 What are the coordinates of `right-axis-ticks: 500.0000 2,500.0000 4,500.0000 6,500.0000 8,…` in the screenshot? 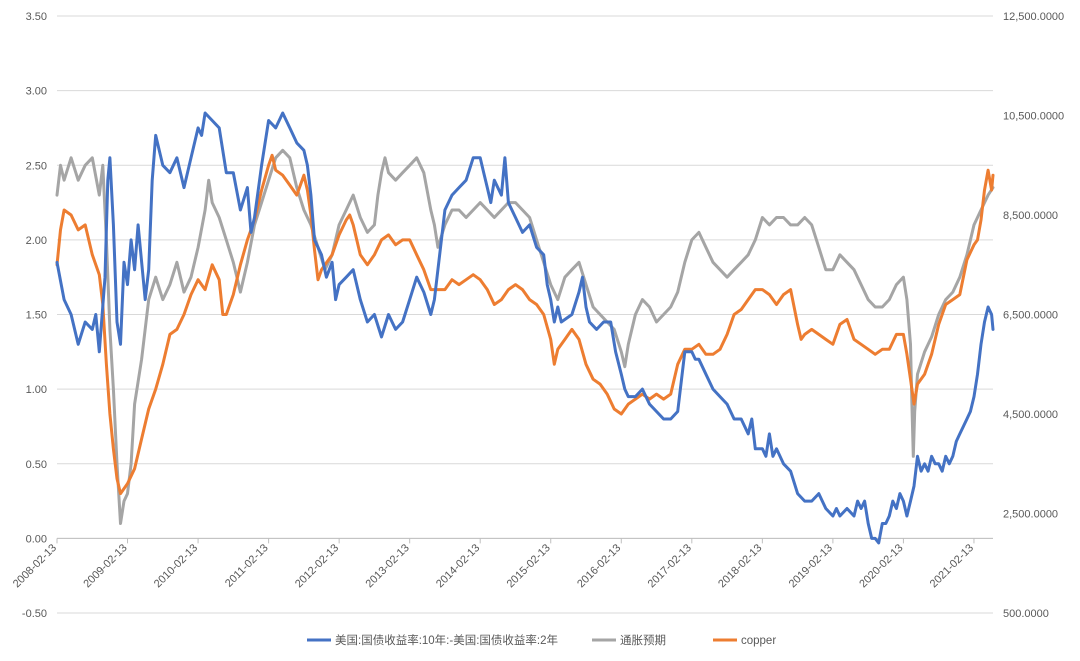 It's located at (1033, 315).